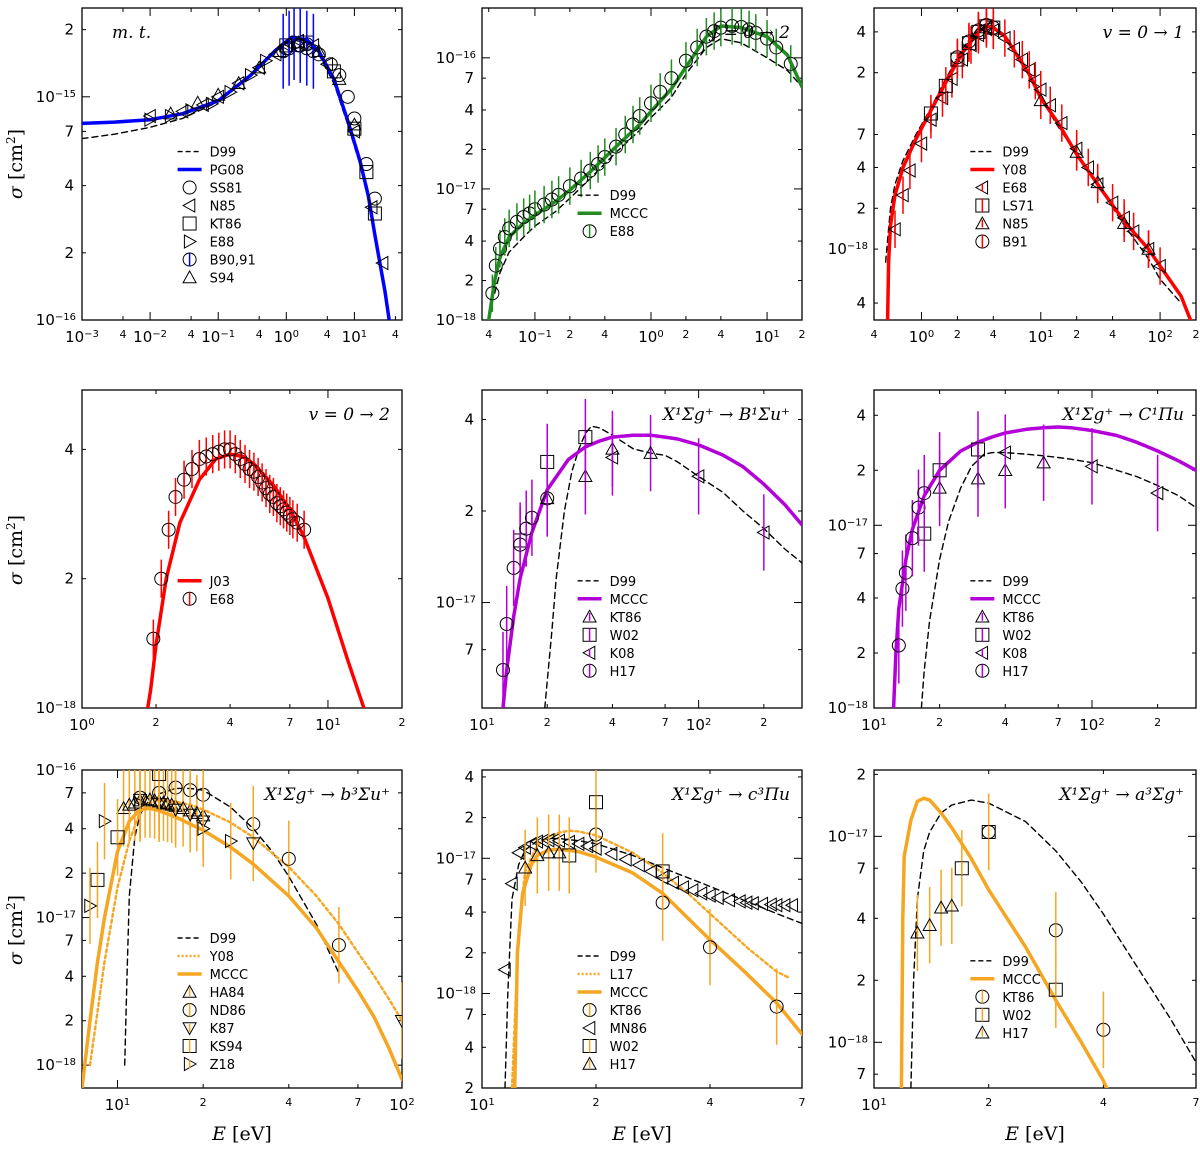  I want to click on legend-label: MN86, so click(628, 1029).